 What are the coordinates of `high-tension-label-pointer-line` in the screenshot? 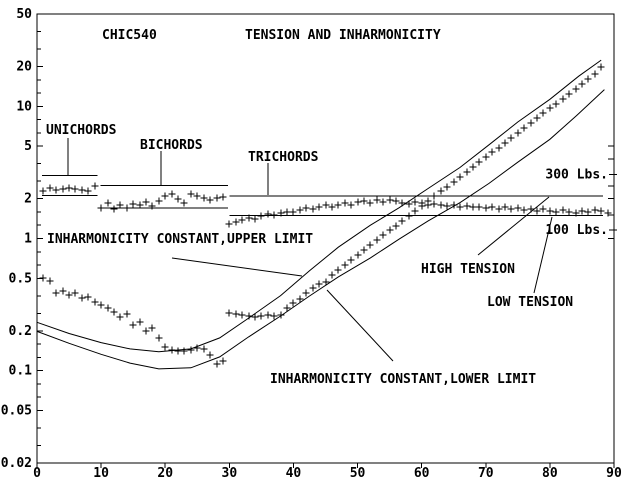 It's located at (513, 226).